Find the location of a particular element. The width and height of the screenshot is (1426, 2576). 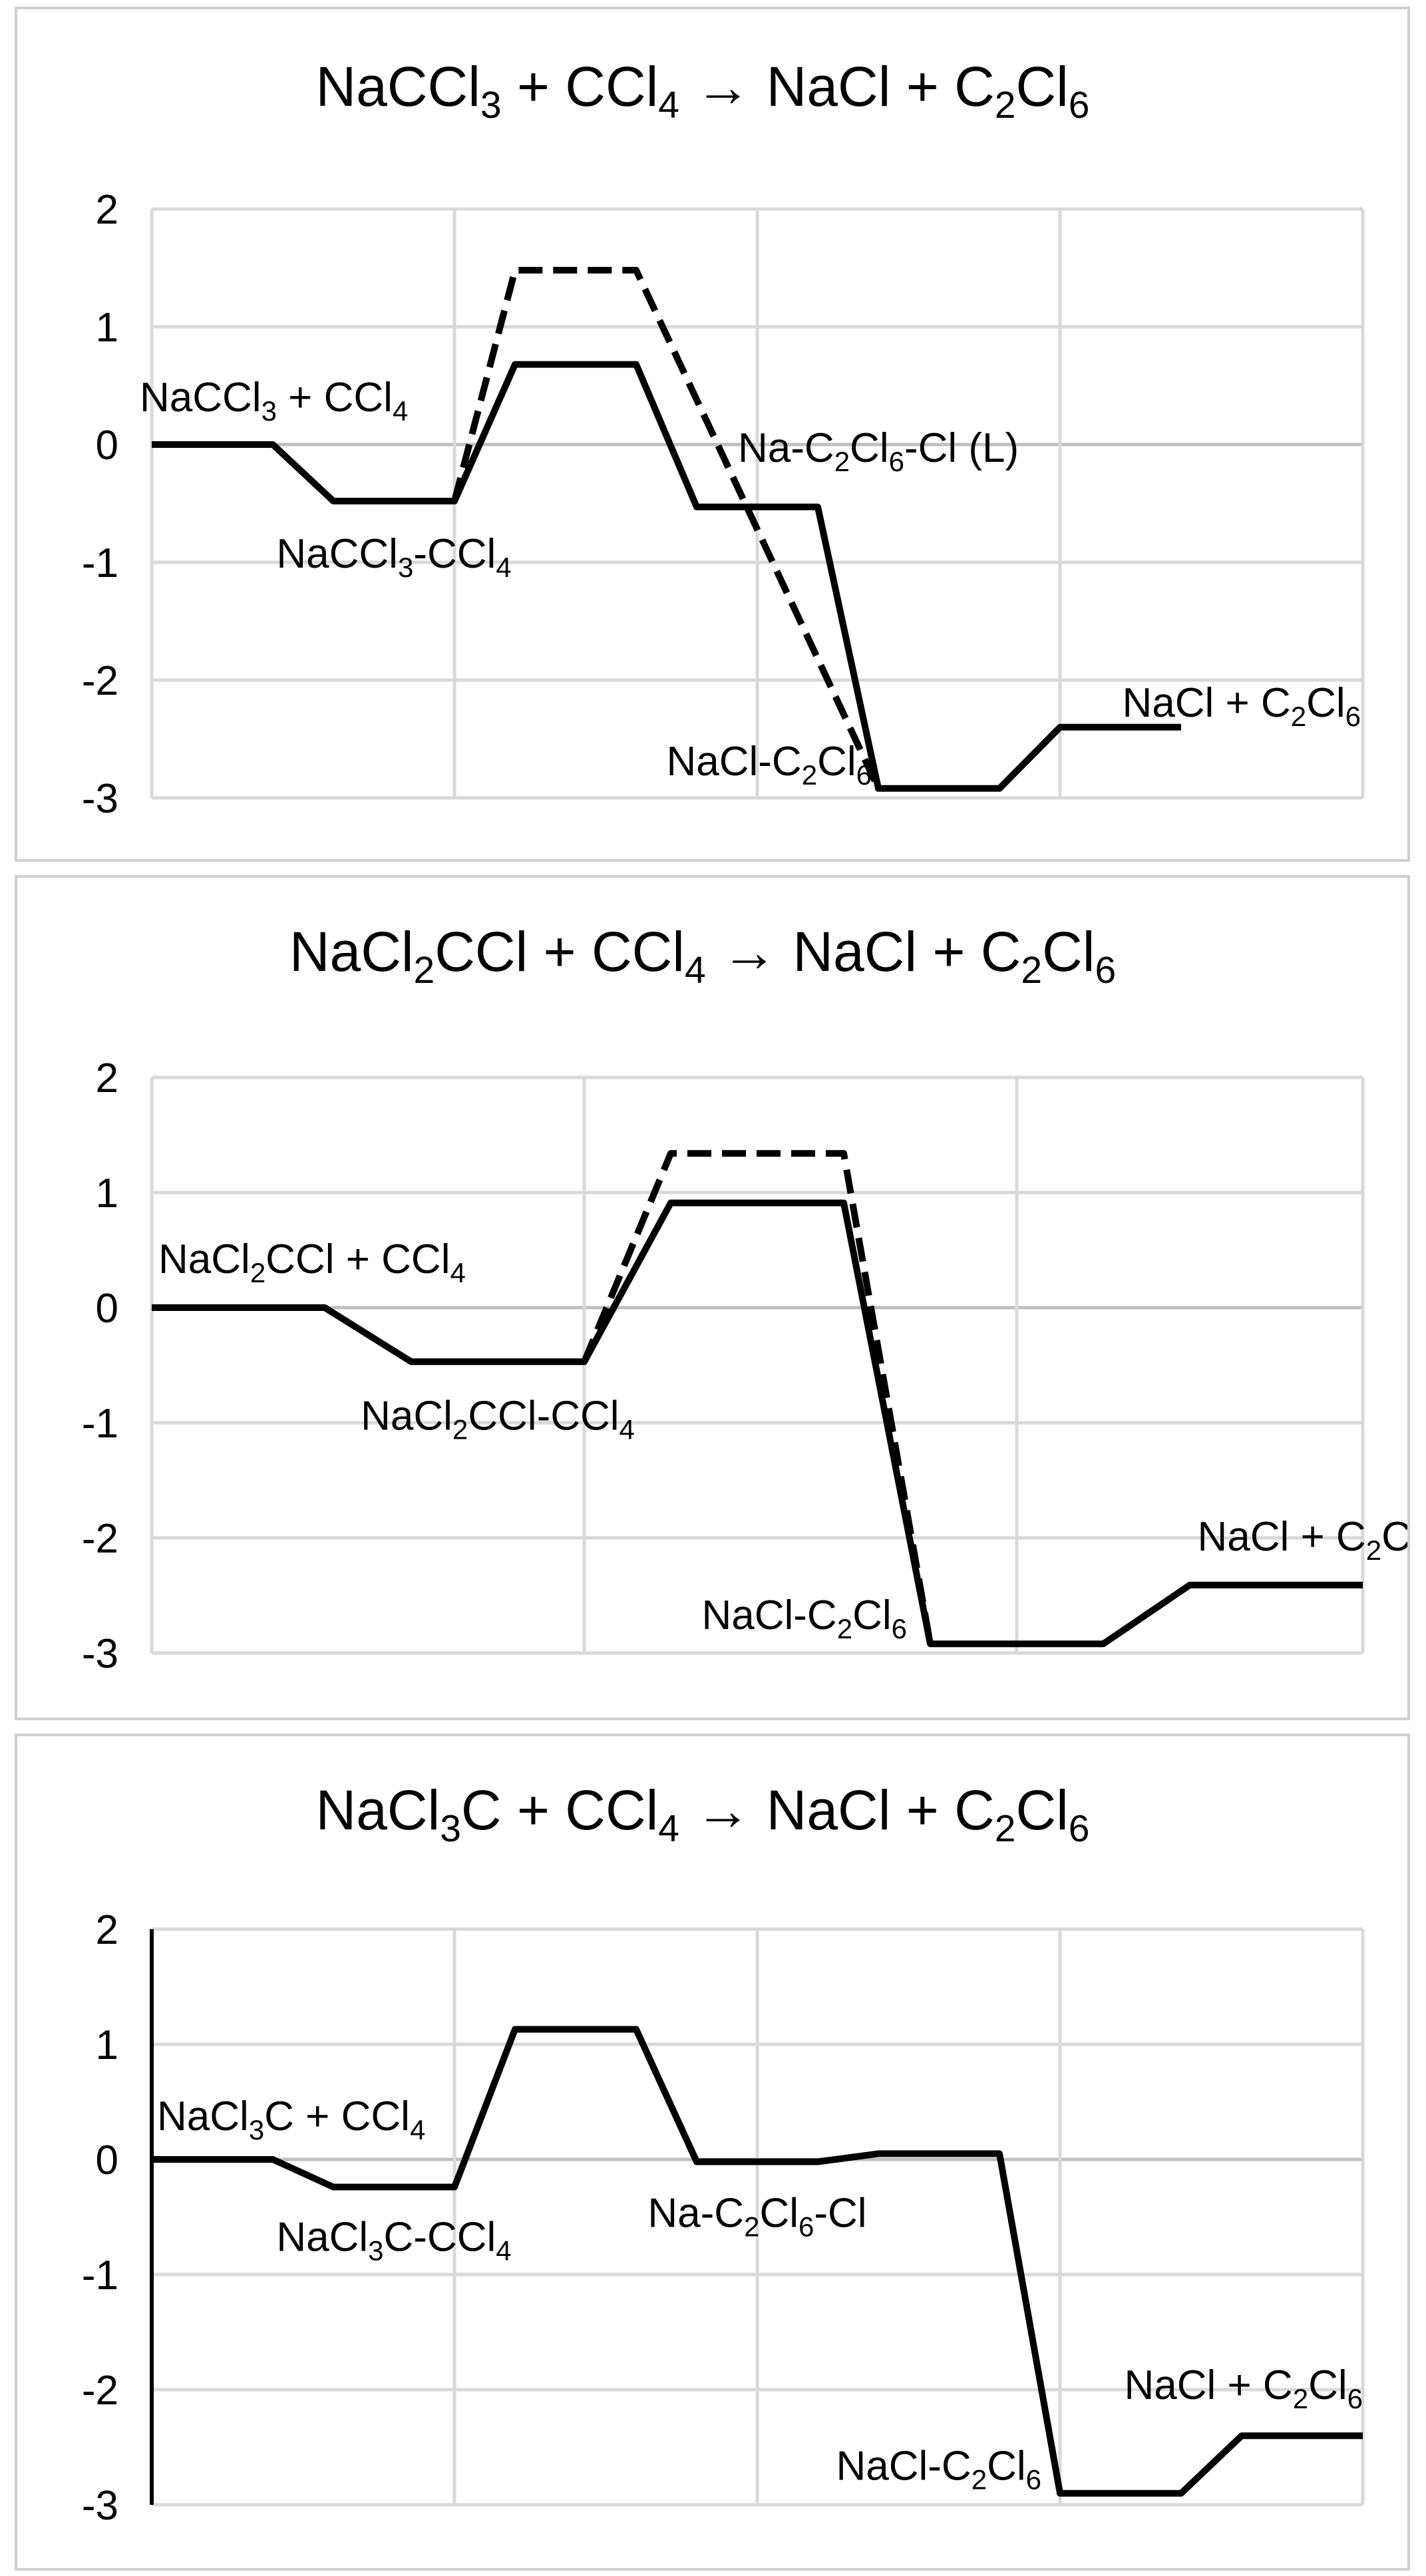

energy-level-label: Na-C2Cl6-Cl is located at coordinates (756, 2216).